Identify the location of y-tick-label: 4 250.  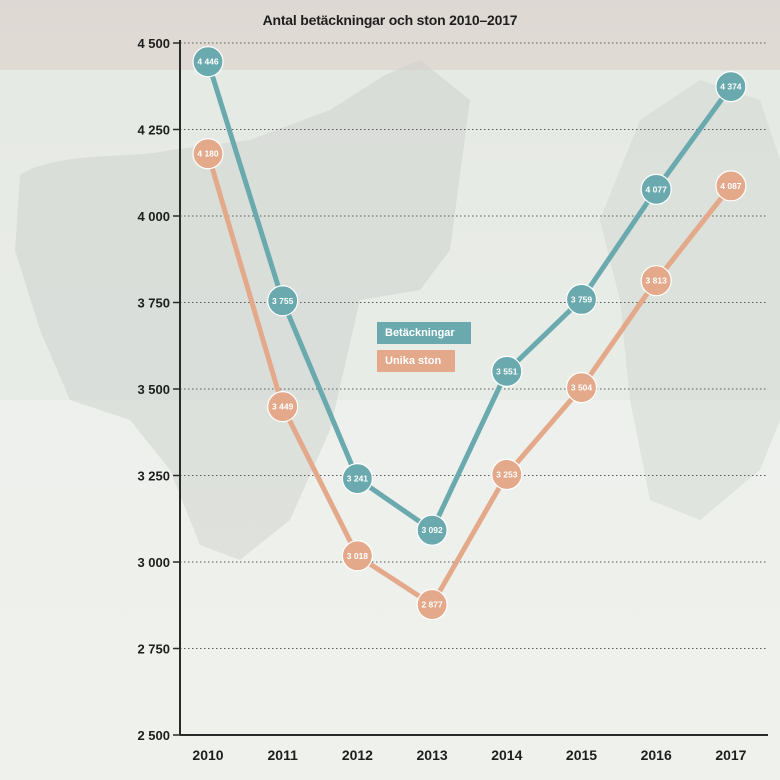
(153, 130).